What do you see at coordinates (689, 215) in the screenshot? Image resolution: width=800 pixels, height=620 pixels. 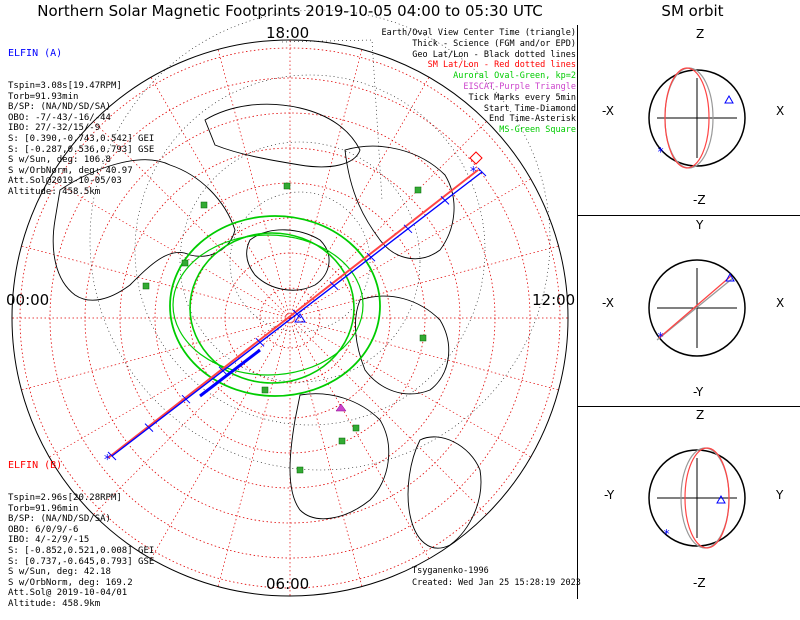 I see `panel-divider` at bounding box center [689, 215].